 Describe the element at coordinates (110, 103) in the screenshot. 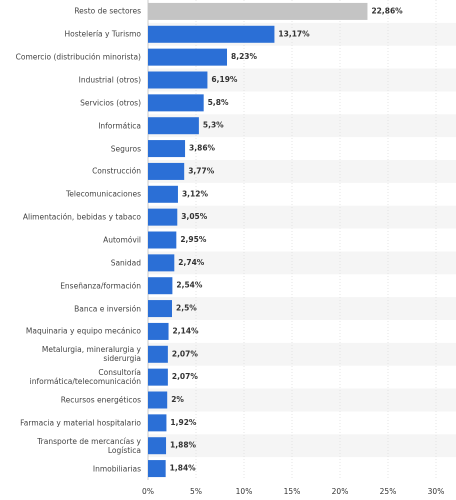

I see `y-tick-label: Servicios (otros)` at that location.